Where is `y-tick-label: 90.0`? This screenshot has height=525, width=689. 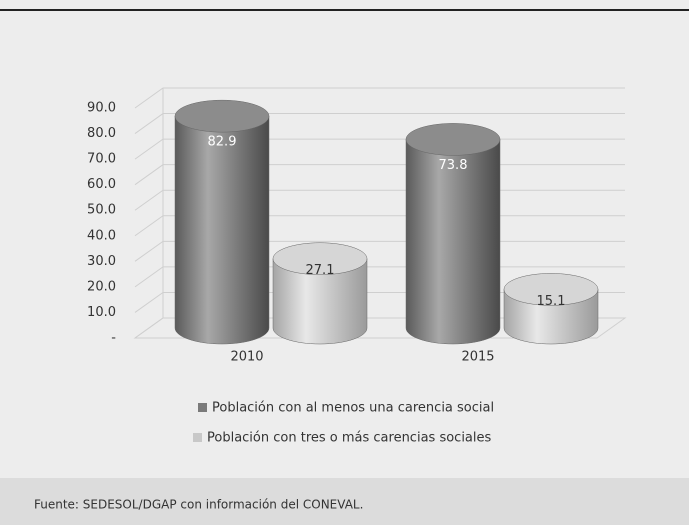
y-tick-label: 90.0 is located at coordinates (101, 108).